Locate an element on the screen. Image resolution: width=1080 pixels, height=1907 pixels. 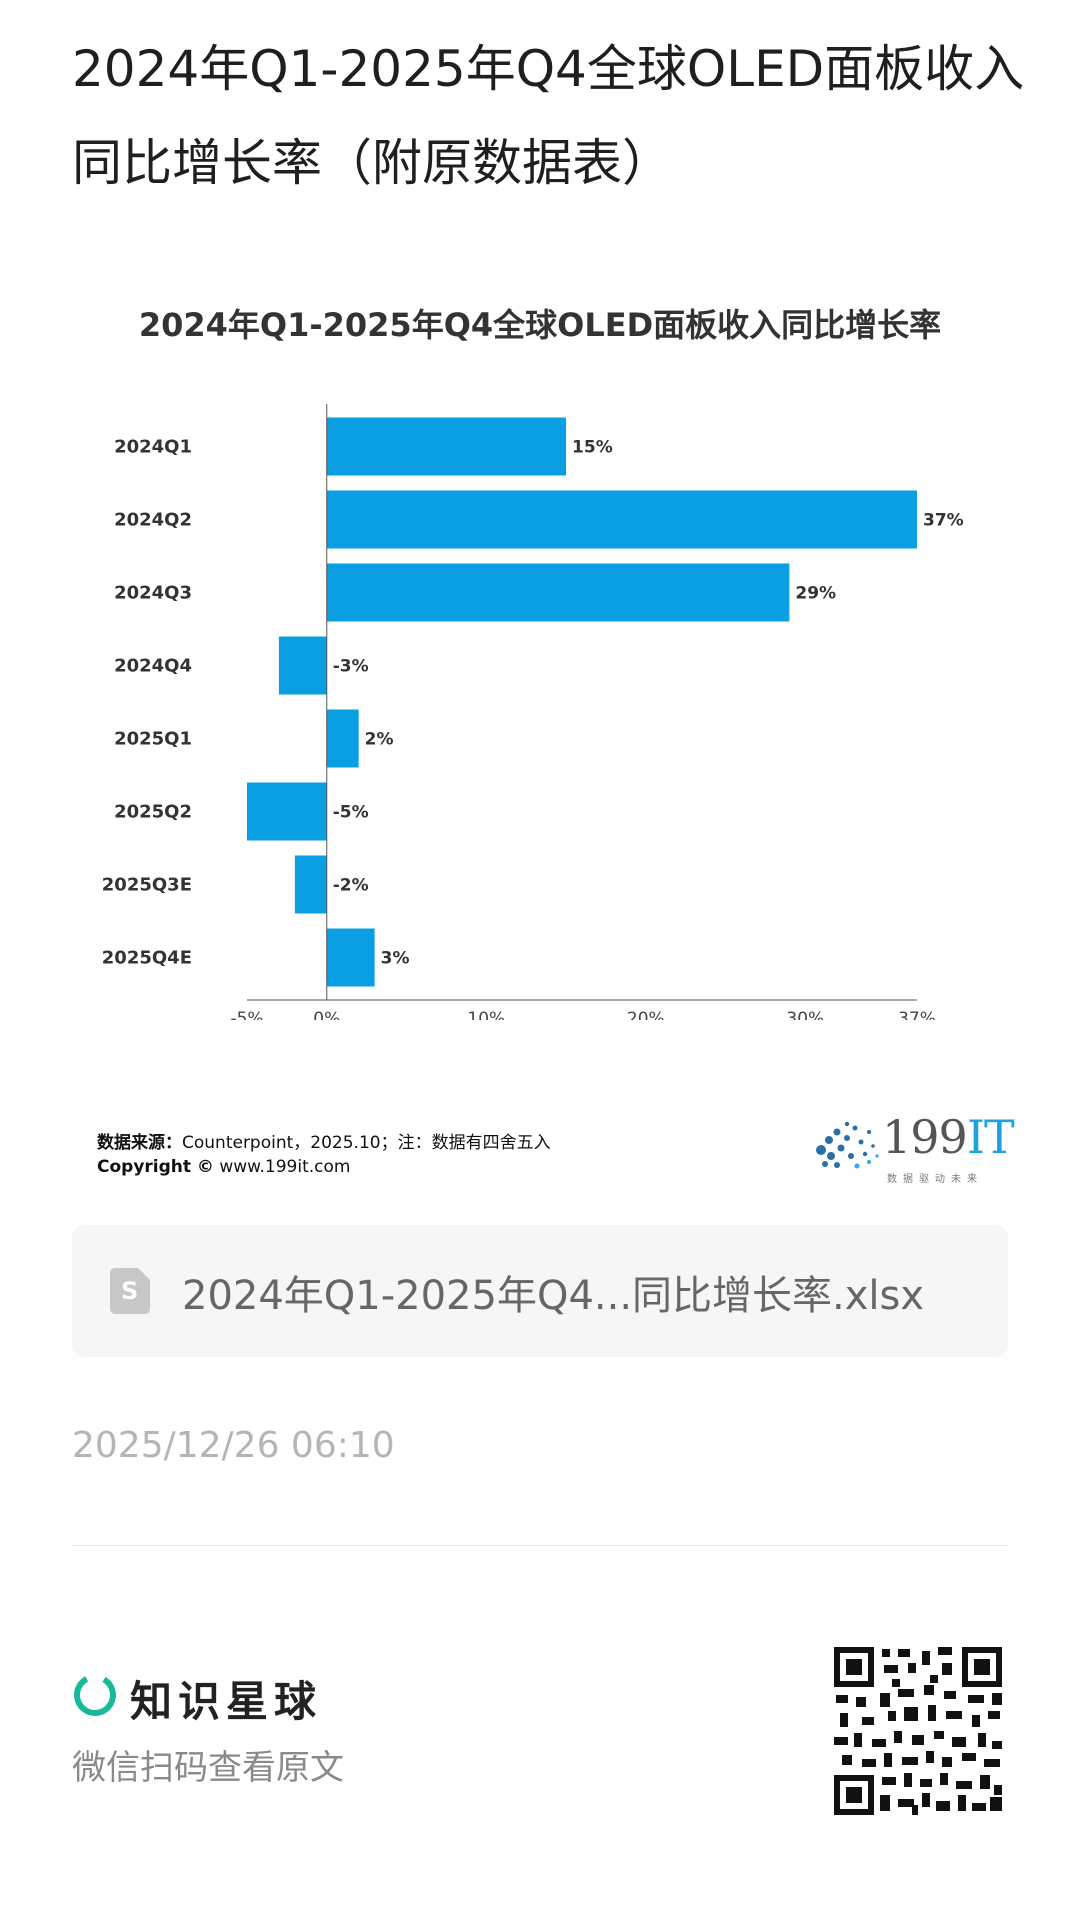
x-tick-label: -5% is located at coordinates (246, 1014).